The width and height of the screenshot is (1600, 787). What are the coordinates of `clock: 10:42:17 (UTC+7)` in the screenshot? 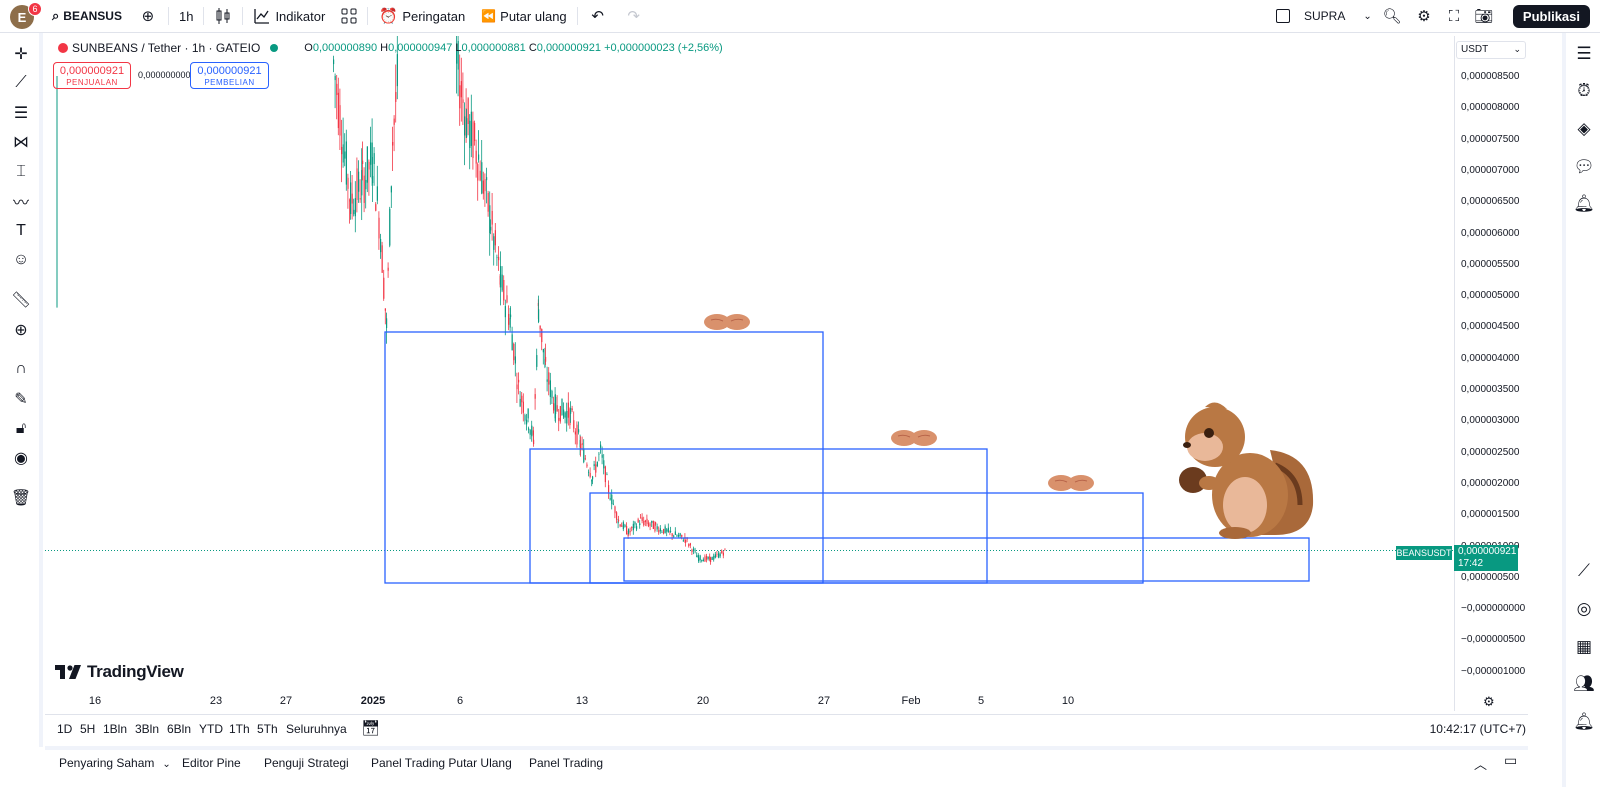 It's located at (1477, 729).